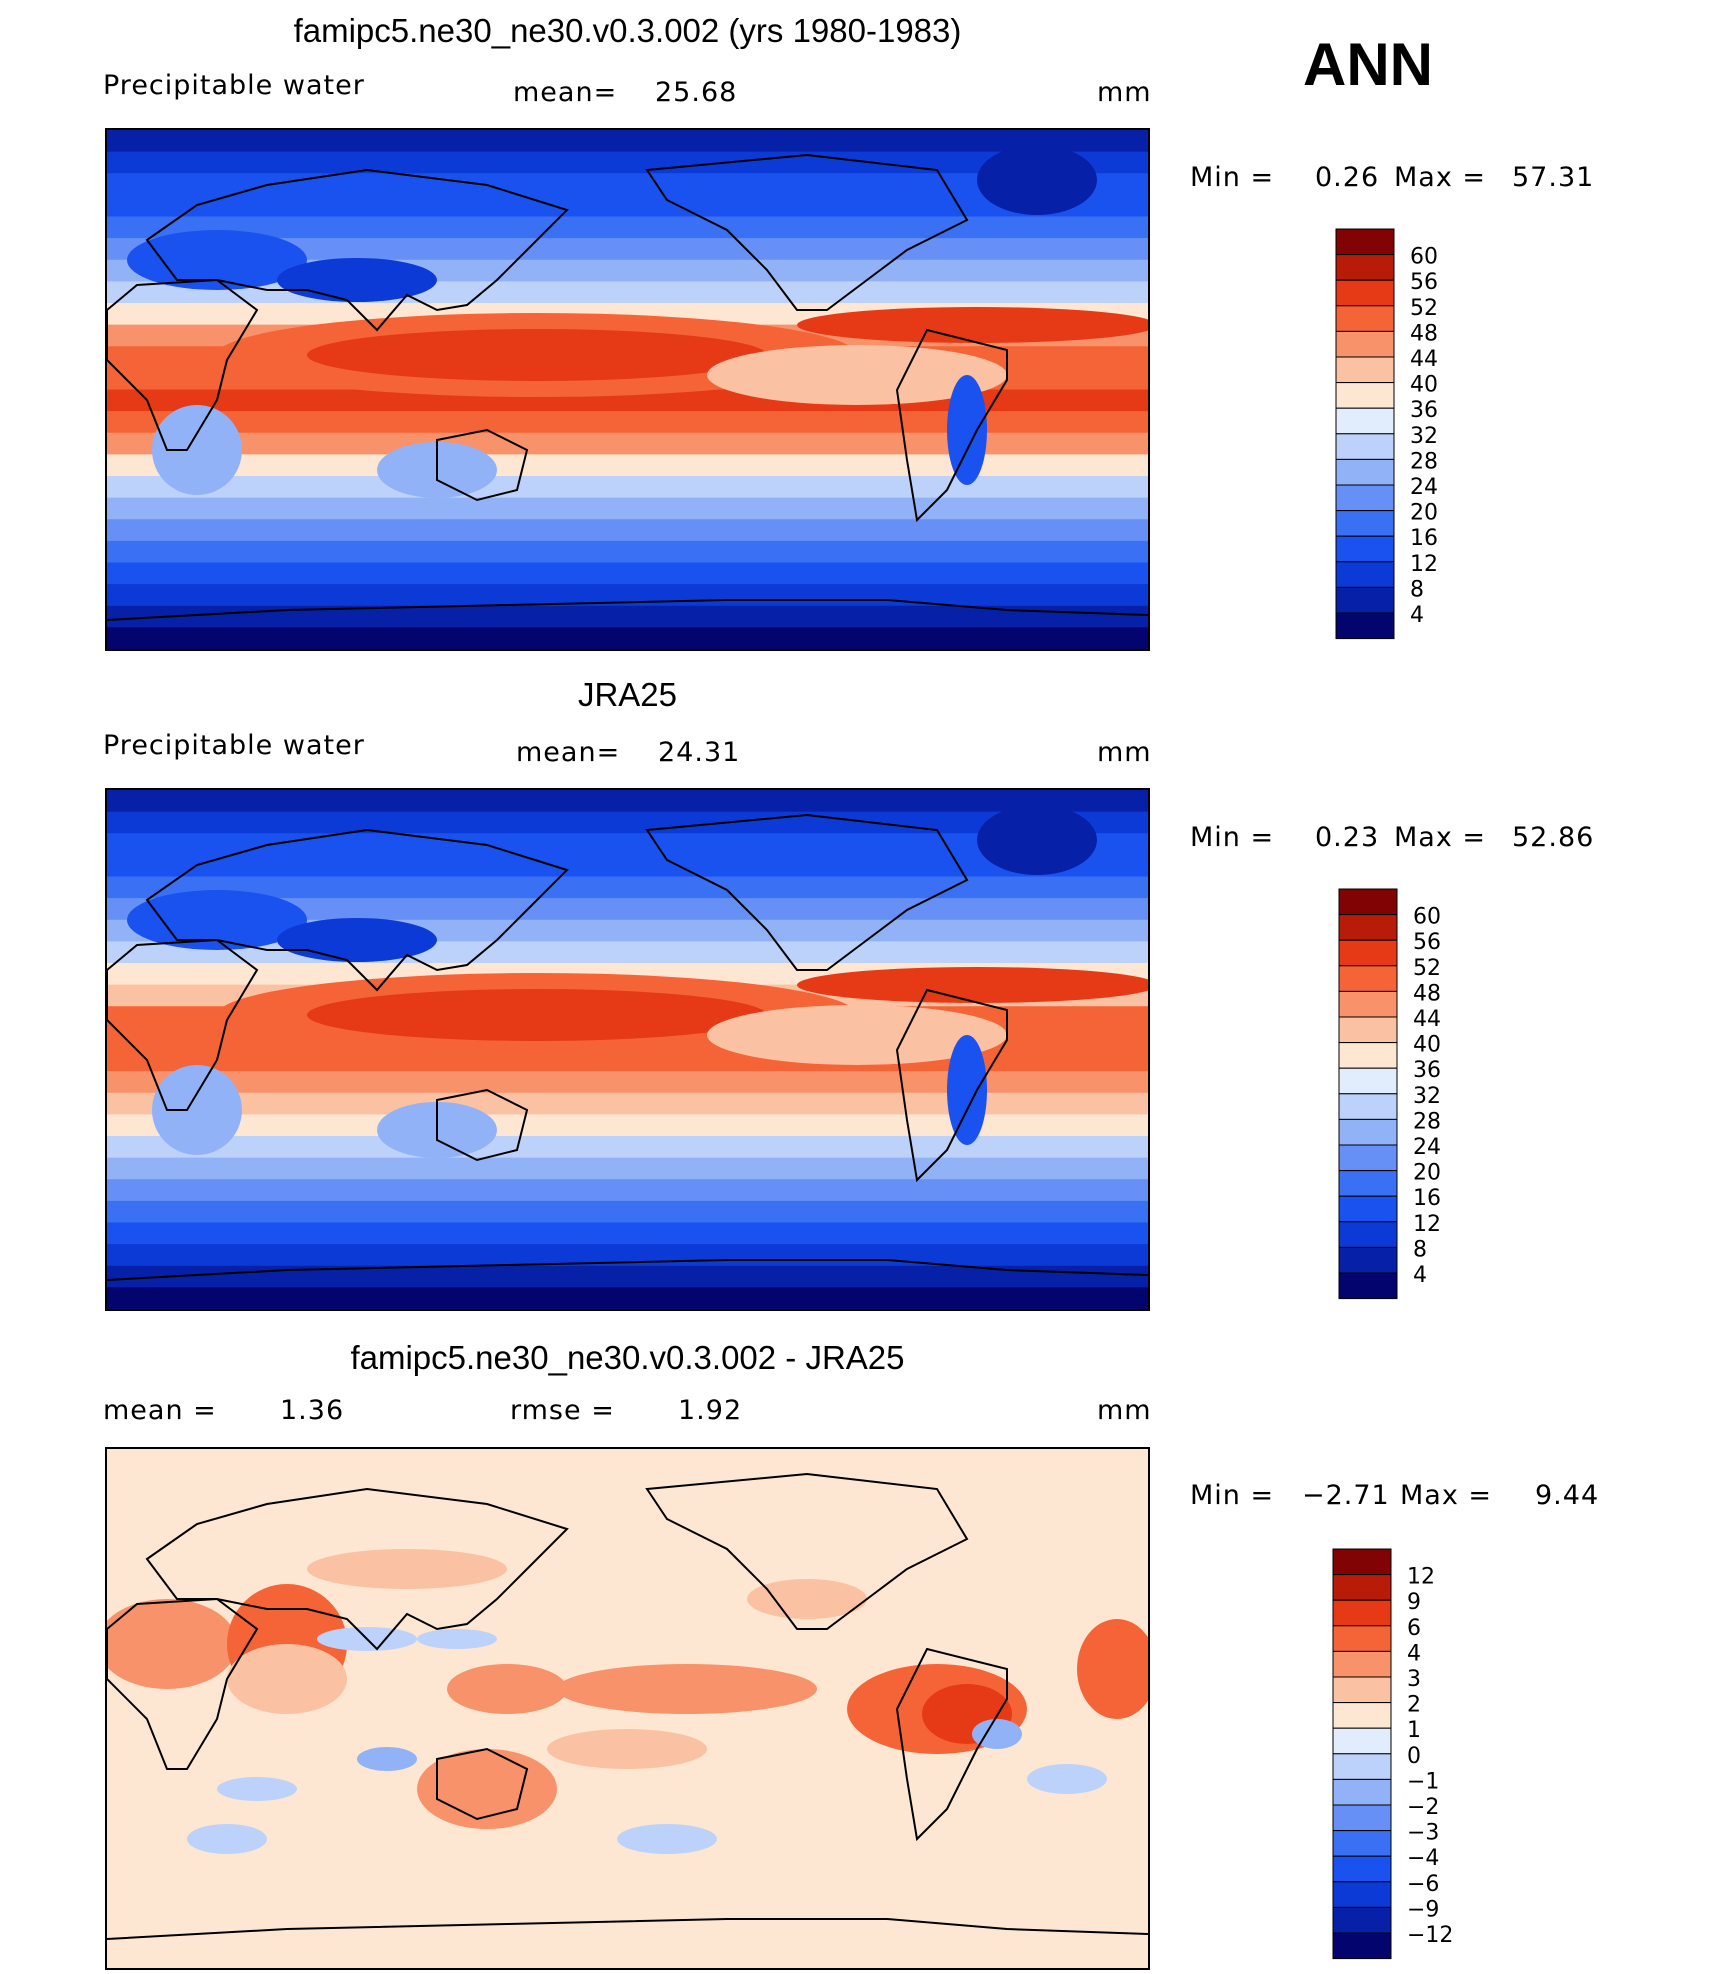 The image size is (1710, 1974). Describe the element at coordinates (1346, 1495) in the screenshot. I see `panel3-min-value: −2.71` at that location.